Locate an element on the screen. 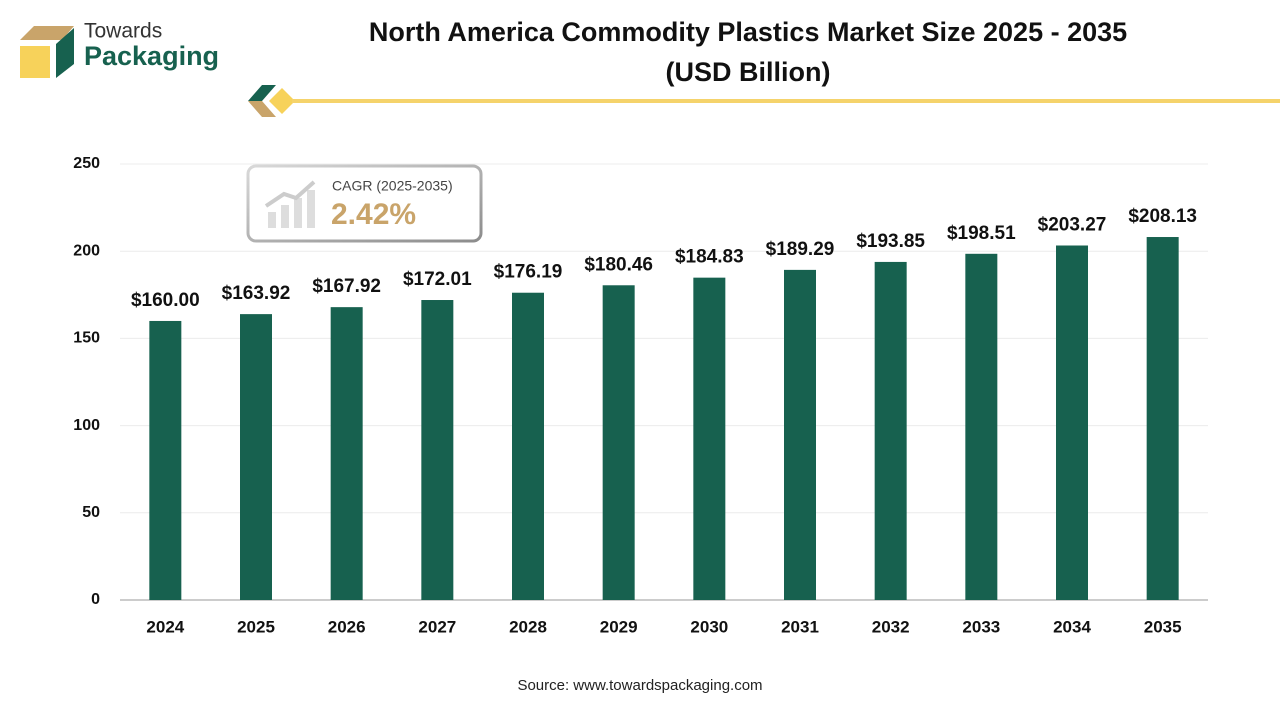 The width and height of the screenshot is (1280, 720). header-ornament is located at coordinates (764, 101).